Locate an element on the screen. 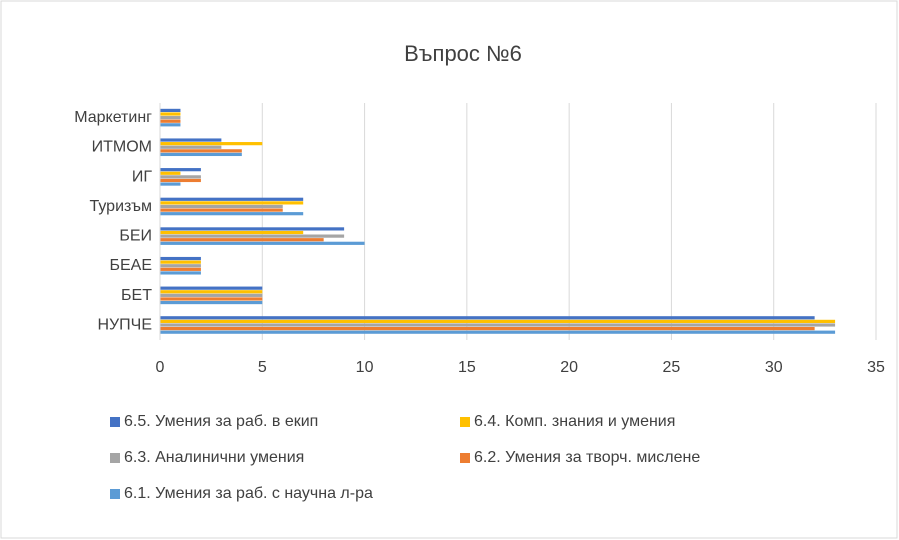 This screenshot has height=540, width=899. legend-label: 6.4. Комп. знания и умения is located at coordinates (574, 421).